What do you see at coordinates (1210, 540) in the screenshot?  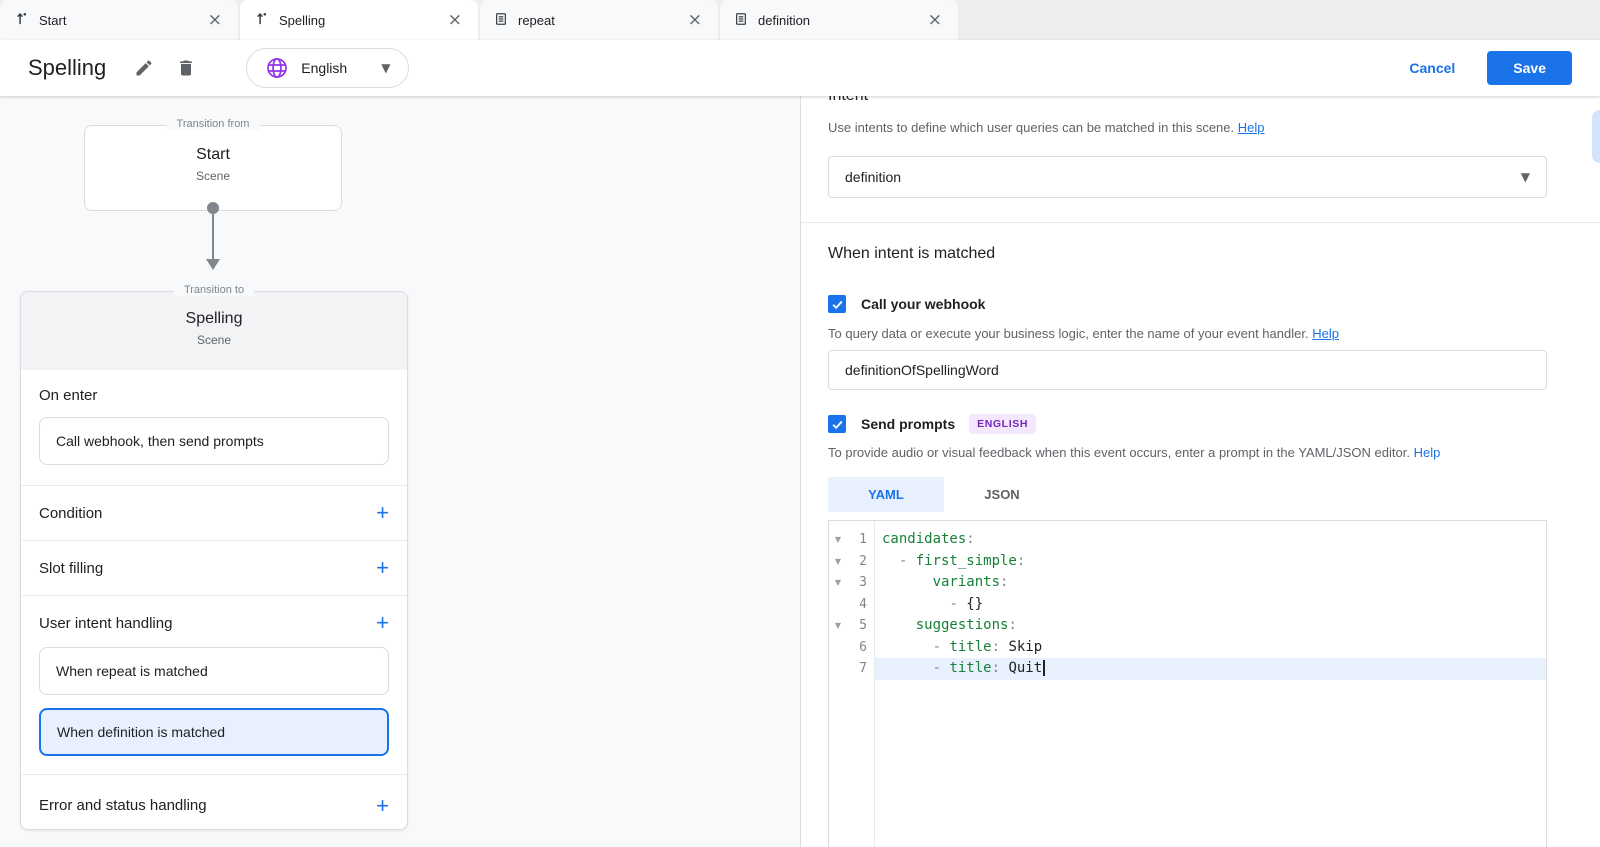 I see `code-line-1: candidates:` at bounding box center [1210, 540].